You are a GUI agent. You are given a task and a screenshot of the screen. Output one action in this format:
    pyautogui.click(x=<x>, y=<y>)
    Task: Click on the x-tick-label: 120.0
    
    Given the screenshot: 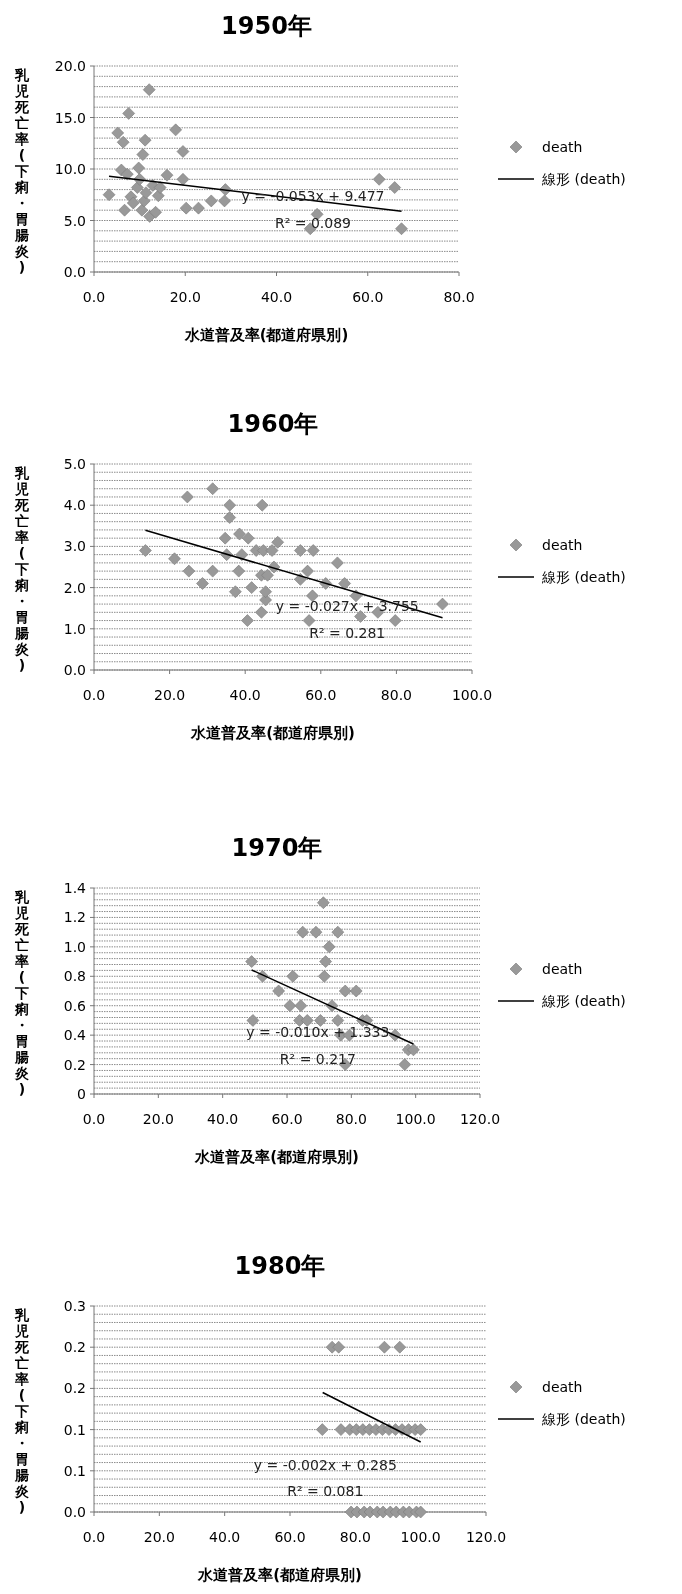 What is the action you would take?
    pyautogui.click(x=486, y=1537)
    